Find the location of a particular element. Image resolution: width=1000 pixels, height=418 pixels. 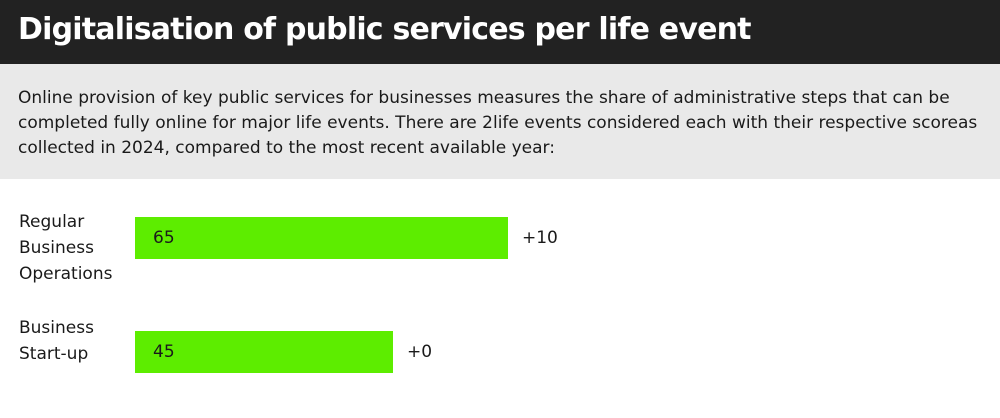

change-label: +0 is located at coordinates (420, 352).